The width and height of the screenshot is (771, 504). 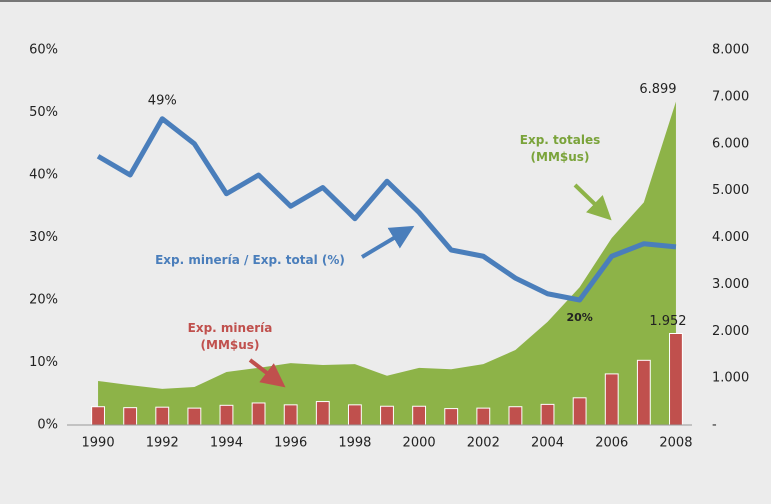 What do you see at coordinates (560, 148) in the screenshot?
I see `annotation: Exp. totales (MM$us)` at bounding box center [560, 148].